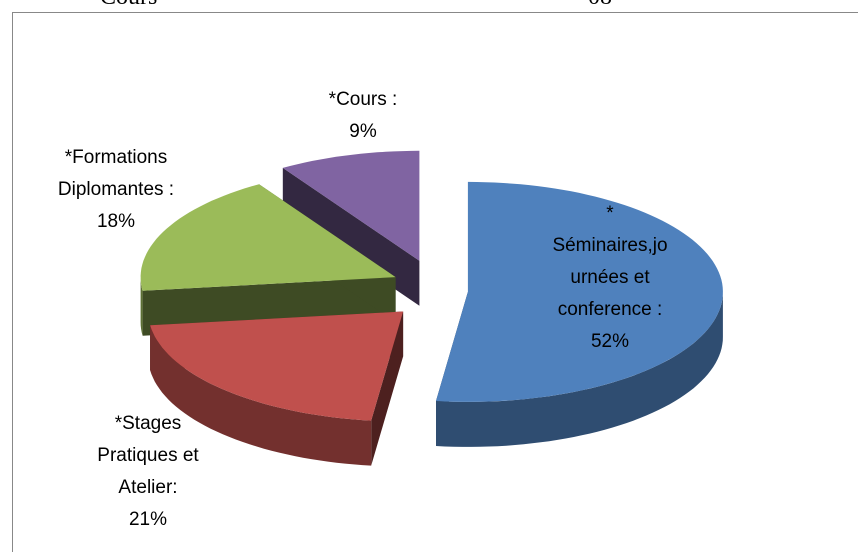 The image size is (858, 552). I want to click on data-label: *Stages Pratiques et Atelier: 21%, so click(148, 472).